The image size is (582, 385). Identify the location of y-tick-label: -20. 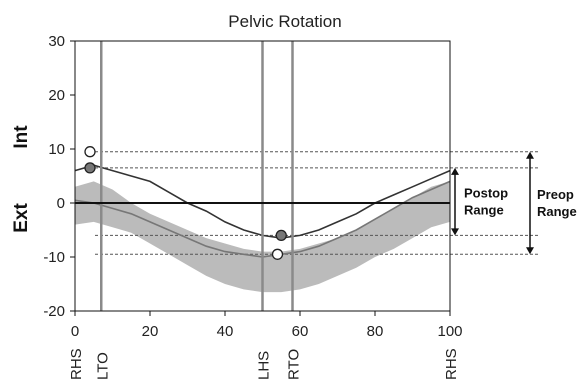
(54, 311).